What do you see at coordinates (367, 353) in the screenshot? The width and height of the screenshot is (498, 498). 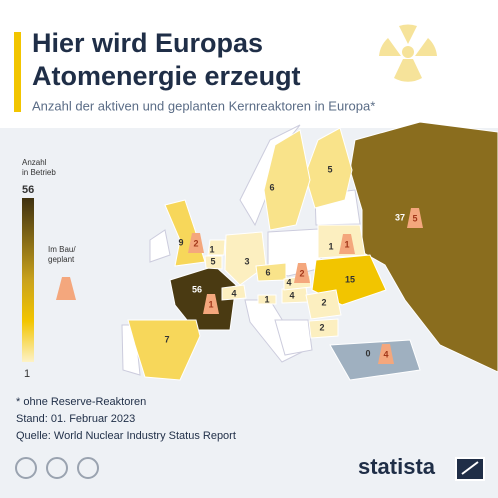 I see `operating-count: 0` at bounding box center [367, 353].